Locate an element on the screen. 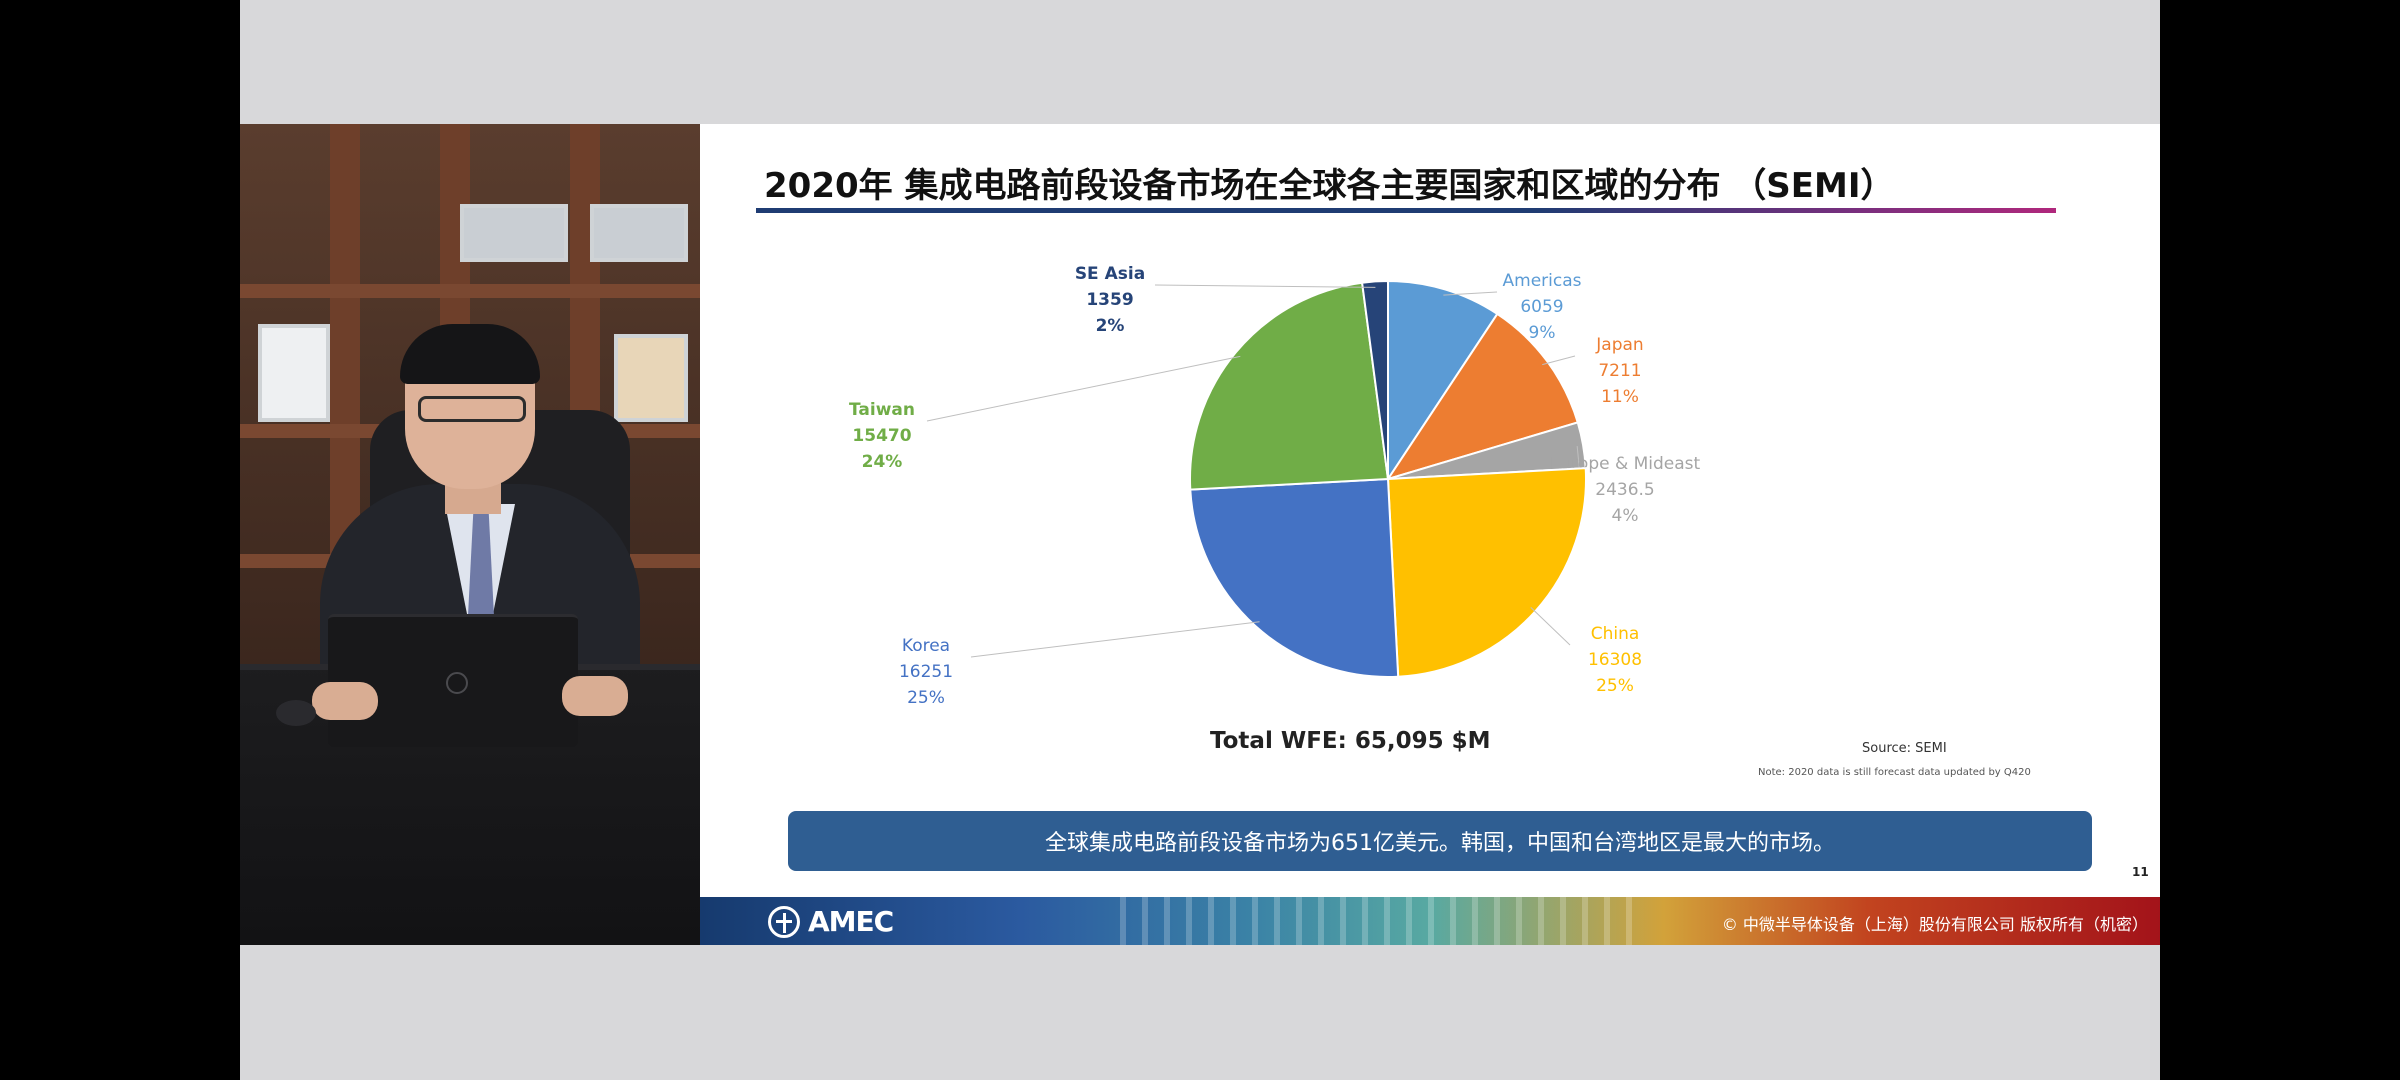 The width and height of the screenshot is (2400, 1080). footer-decoration is located at coordinates (1380, 921).